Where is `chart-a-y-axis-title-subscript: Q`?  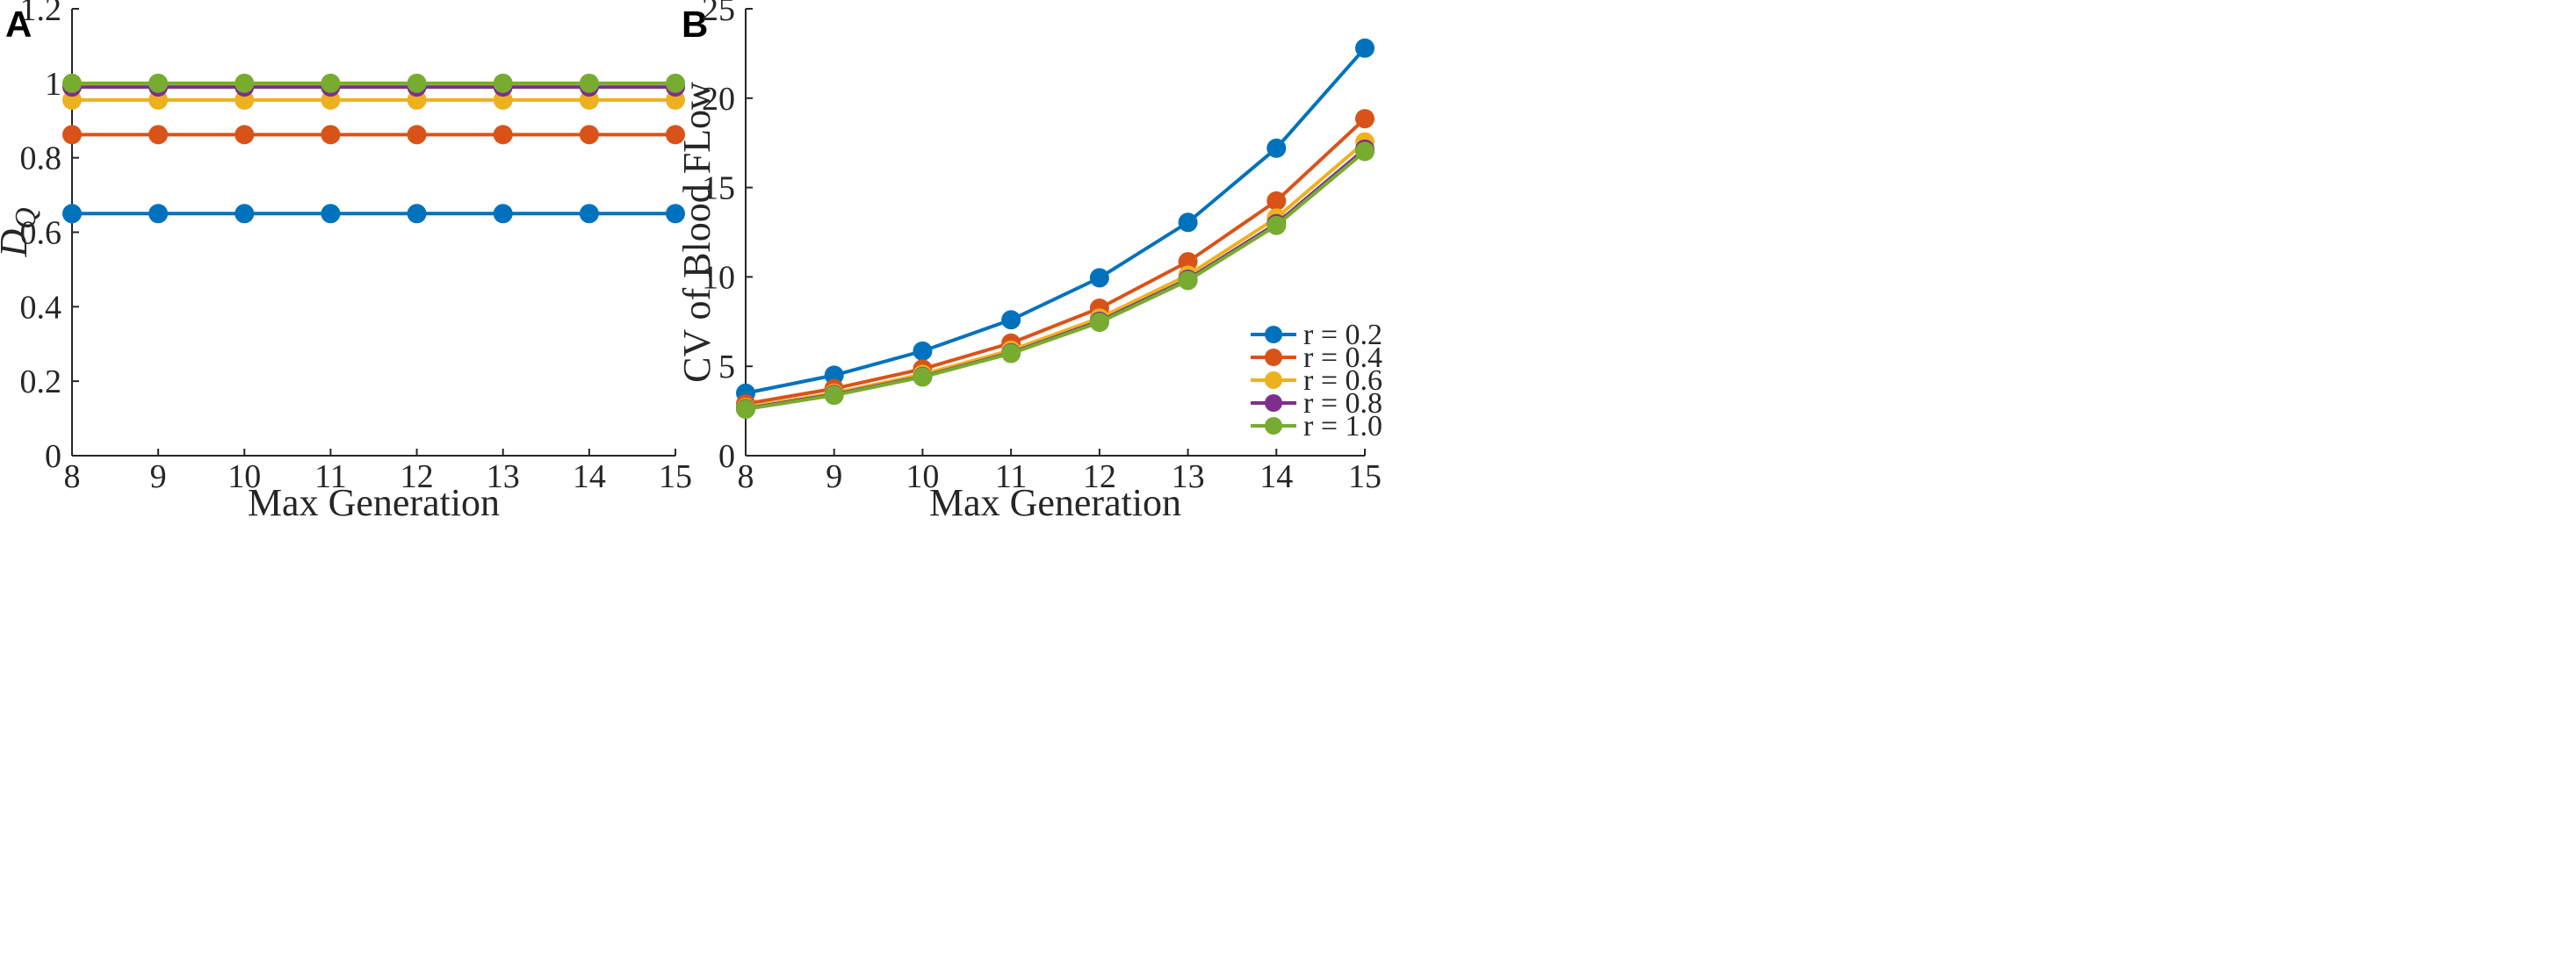
chart-a-y-axis-title-subscript: Q is located at coordinates (26, 218).